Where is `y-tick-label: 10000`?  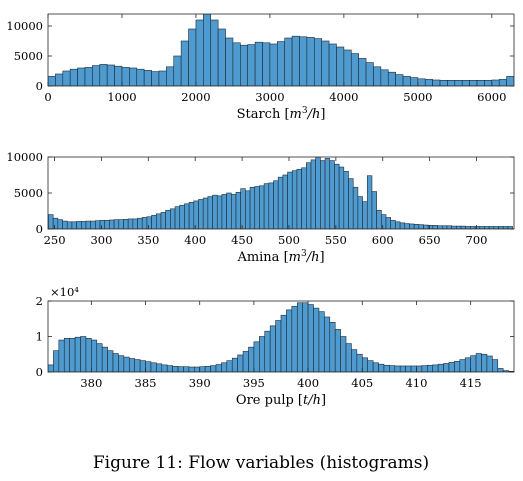 y-tick-label: 10000 is located at coordinates (24, 26).